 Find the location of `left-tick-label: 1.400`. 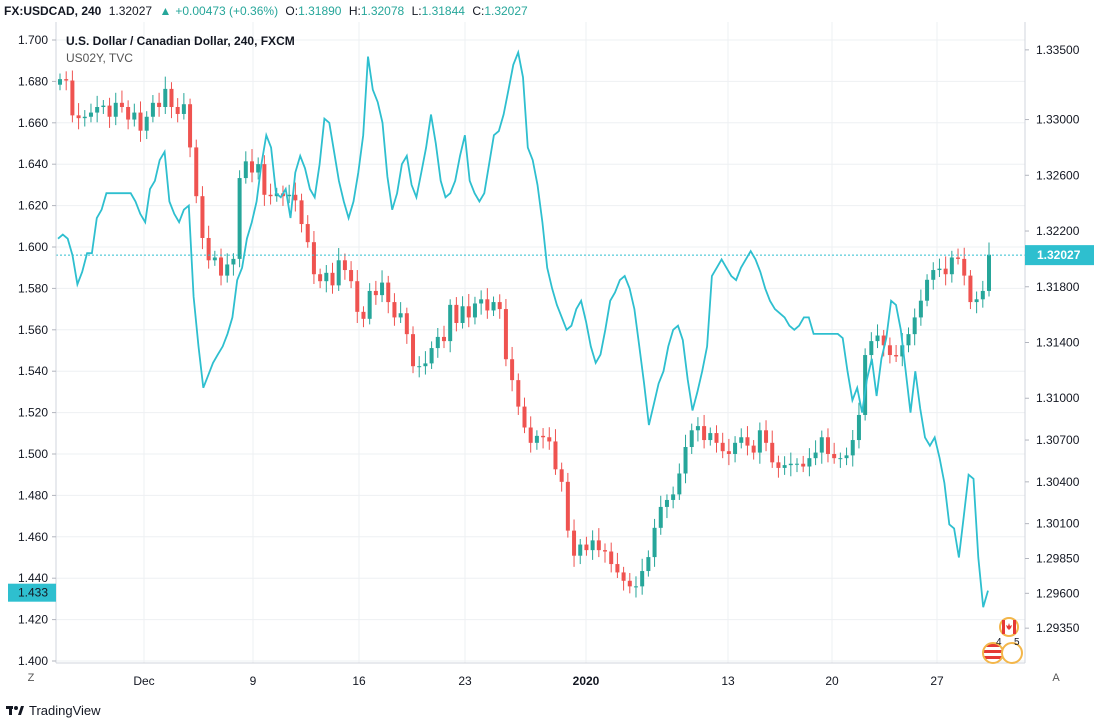

left-tick-label: 1.400 is located at coordinates (33, 661).